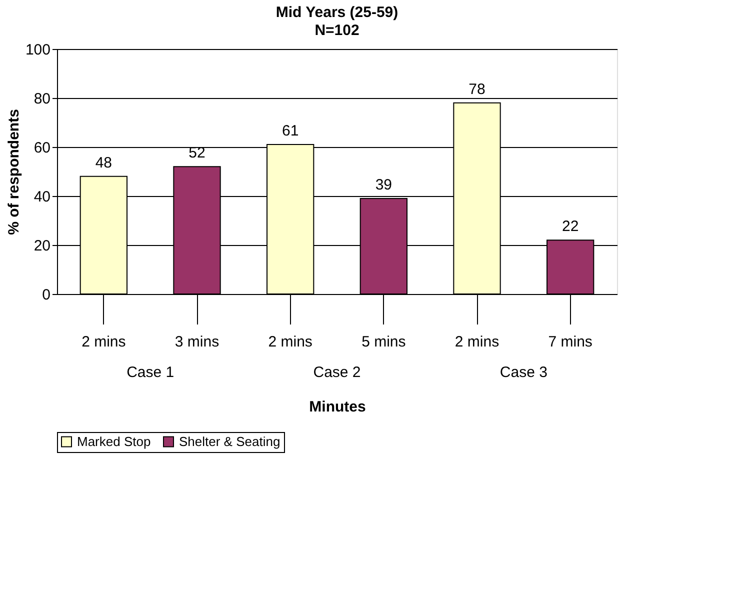 The height and width of the screenshot is (598, 732). What do you see at coordinates (46, 295) in the screenshot?
I see `y-tick-label: 0` at bounding box center [46, 295].